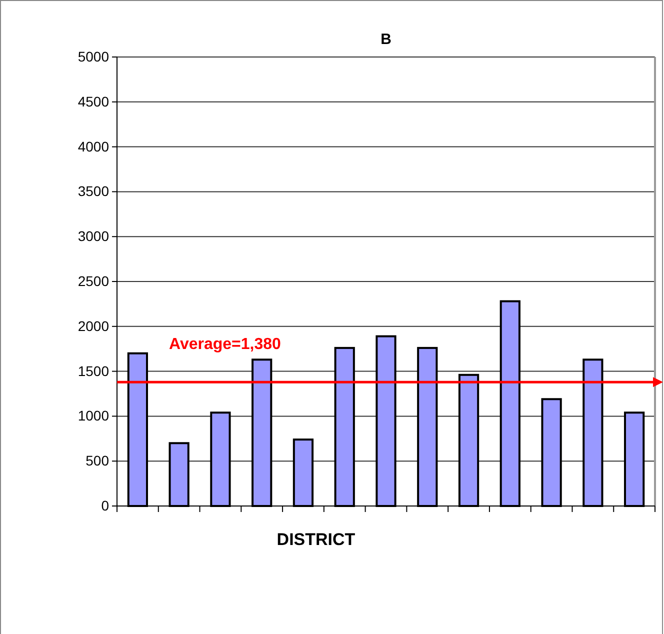 The height and width of the screenshot is (634, 664). What do you see at coordinates (316, 539) in the screenshot?
I see `x-axis-title: DISTRICT` at bounding box center [316, 539].